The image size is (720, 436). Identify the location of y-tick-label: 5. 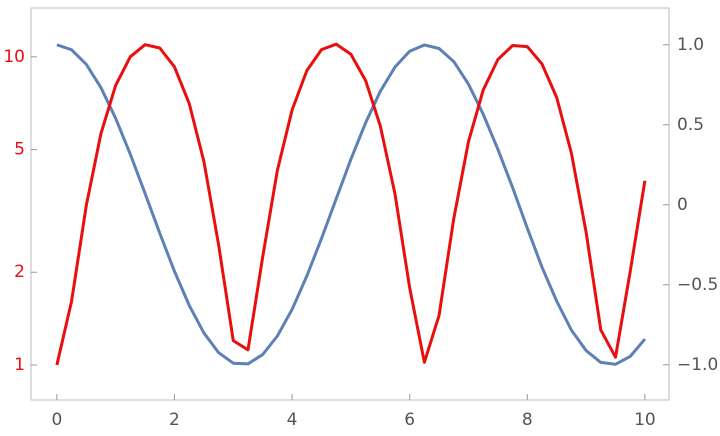
(19, 150).